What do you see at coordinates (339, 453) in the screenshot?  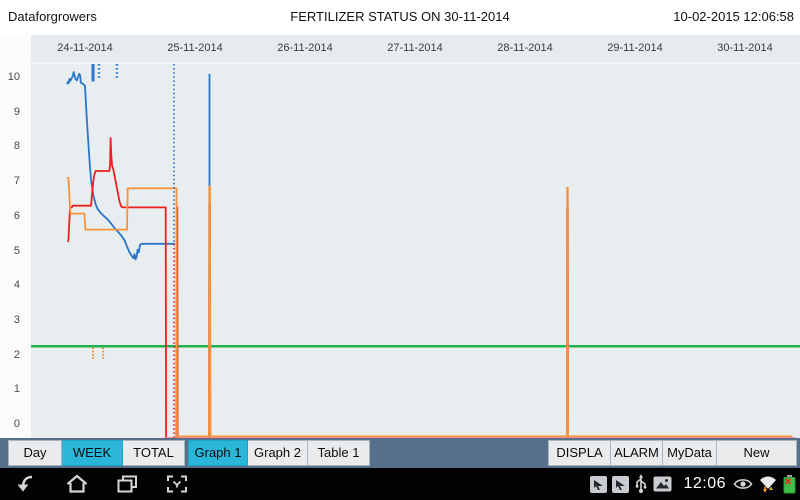 I see `toolbar-button-table-1: Table 1` at bounding box center [339, 453].